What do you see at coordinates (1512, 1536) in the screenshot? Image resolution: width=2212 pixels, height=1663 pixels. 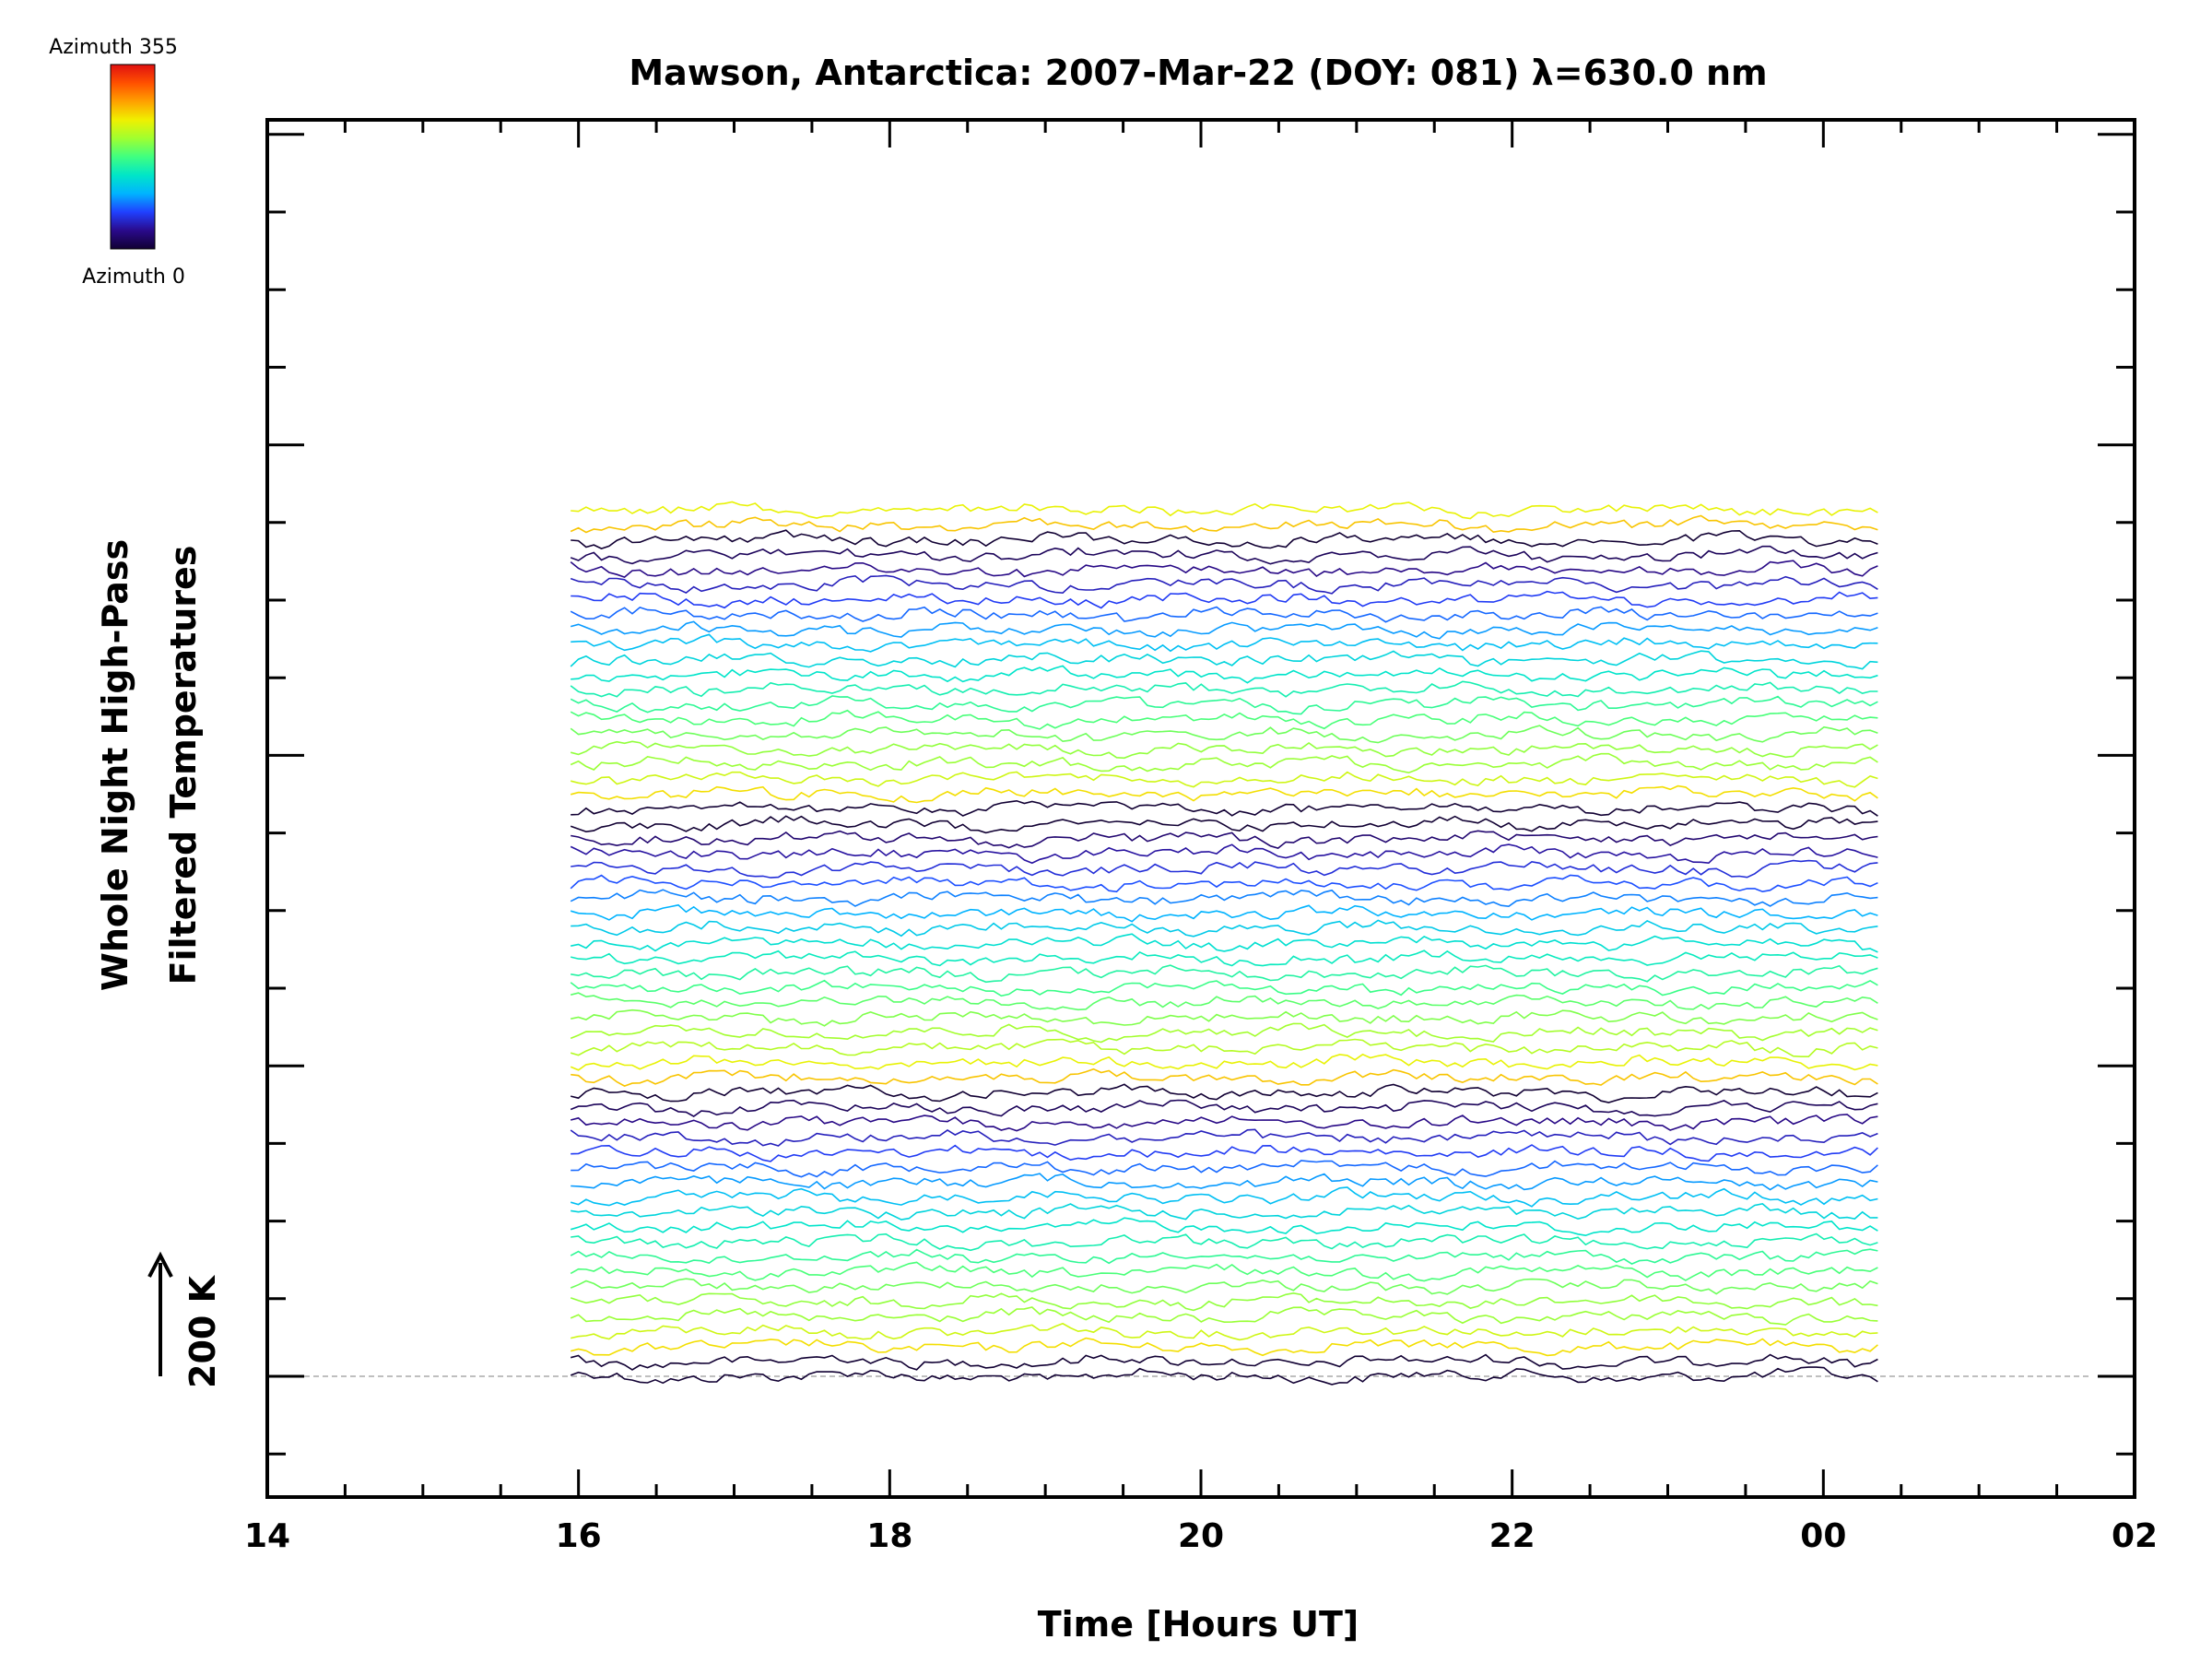 I see `x-tick-label: 22` at bounding box center [1512, 1536].